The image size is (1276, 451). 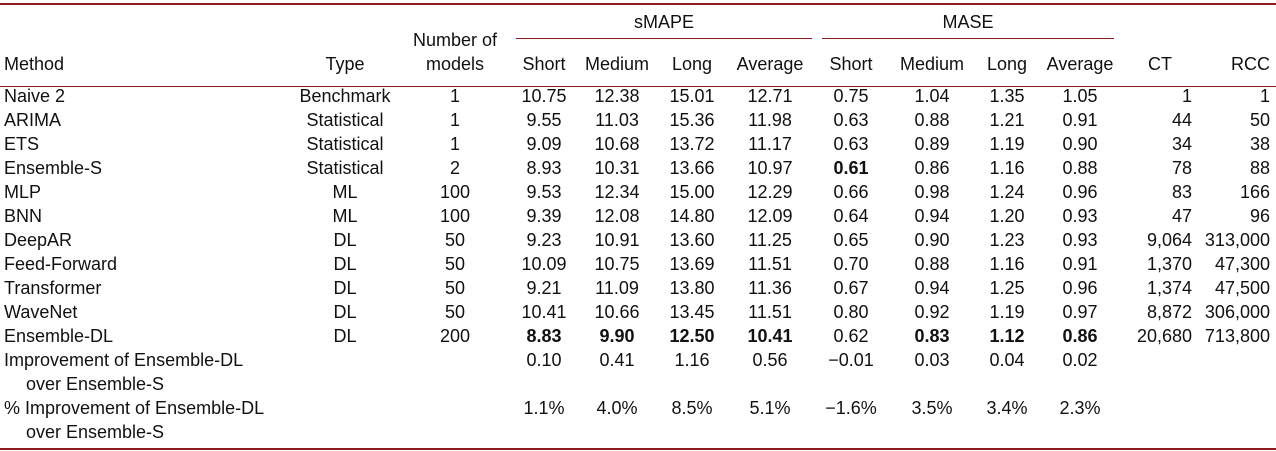 What do you see at coordinates (1080, 264) in the screenshot?
I see `cell-m-avg: 0.91` at bounding box center [1080, 264].